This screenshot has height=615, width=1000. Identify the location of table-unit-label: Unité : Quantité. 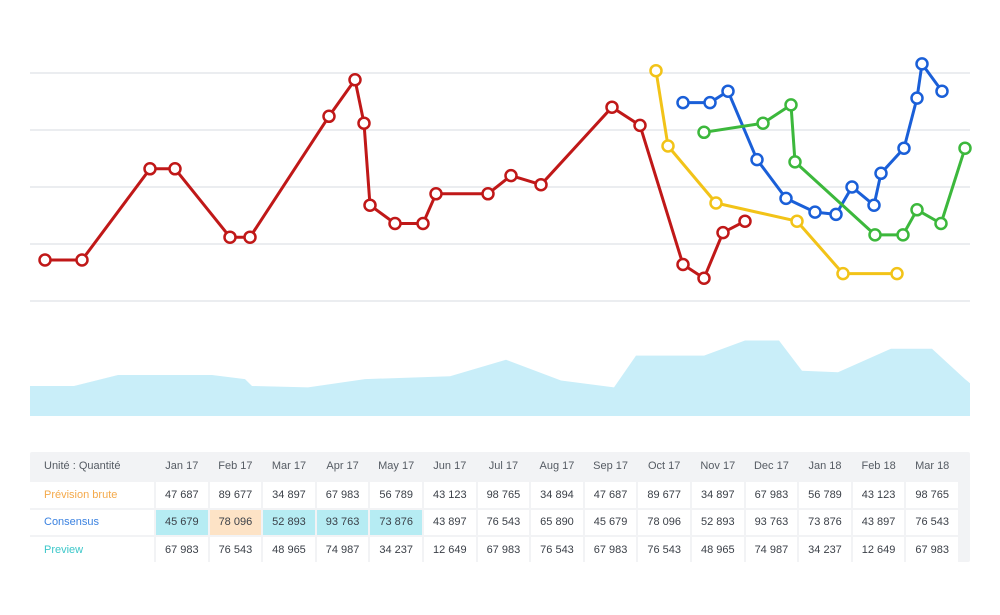
(82, 465).